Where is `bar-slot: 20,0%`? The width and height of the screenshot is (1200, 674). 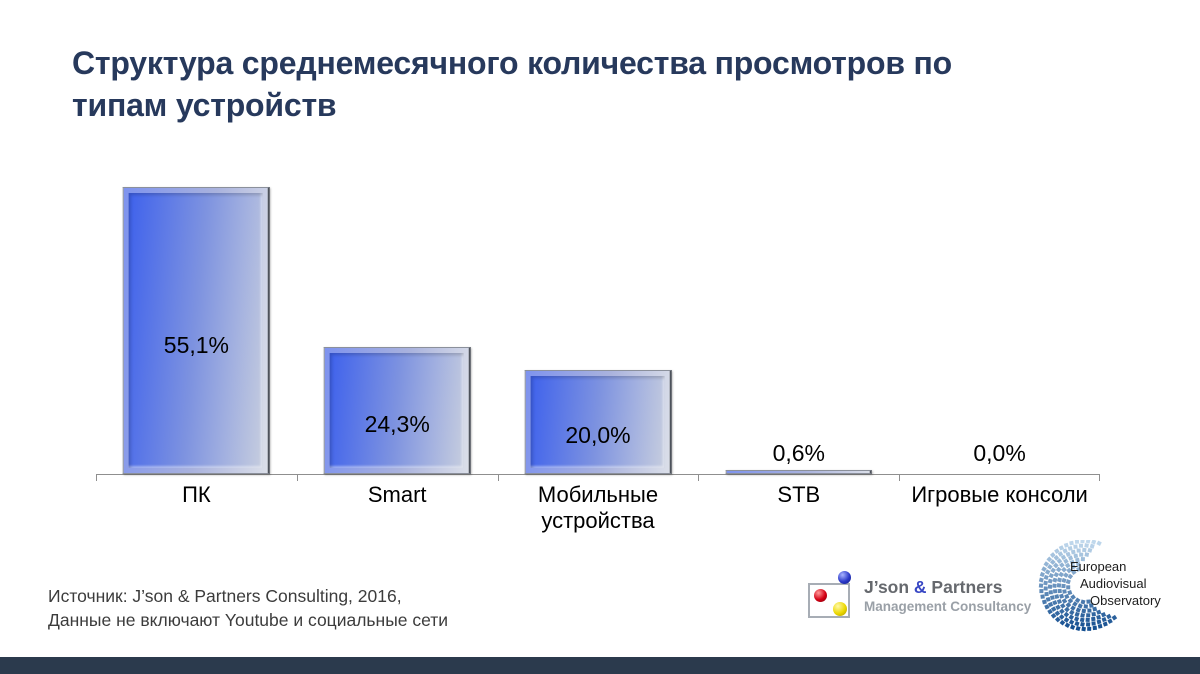 bar-slot: 20,0% is located at coordinates (598, 327).